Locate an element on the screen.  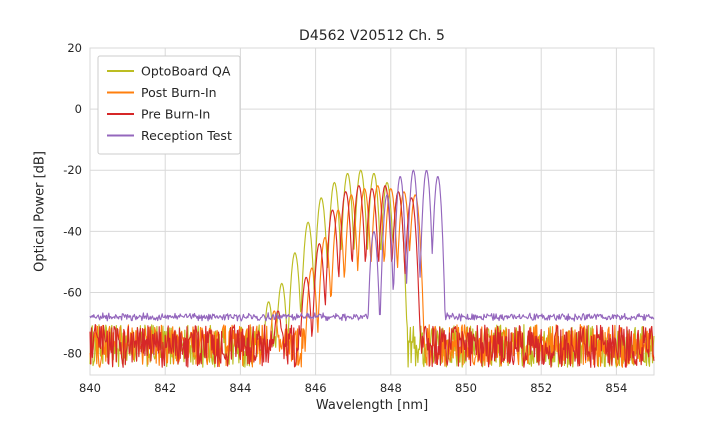
legend-item-post-burn-in: Post Burn-In is located at coordinates (162, 92).